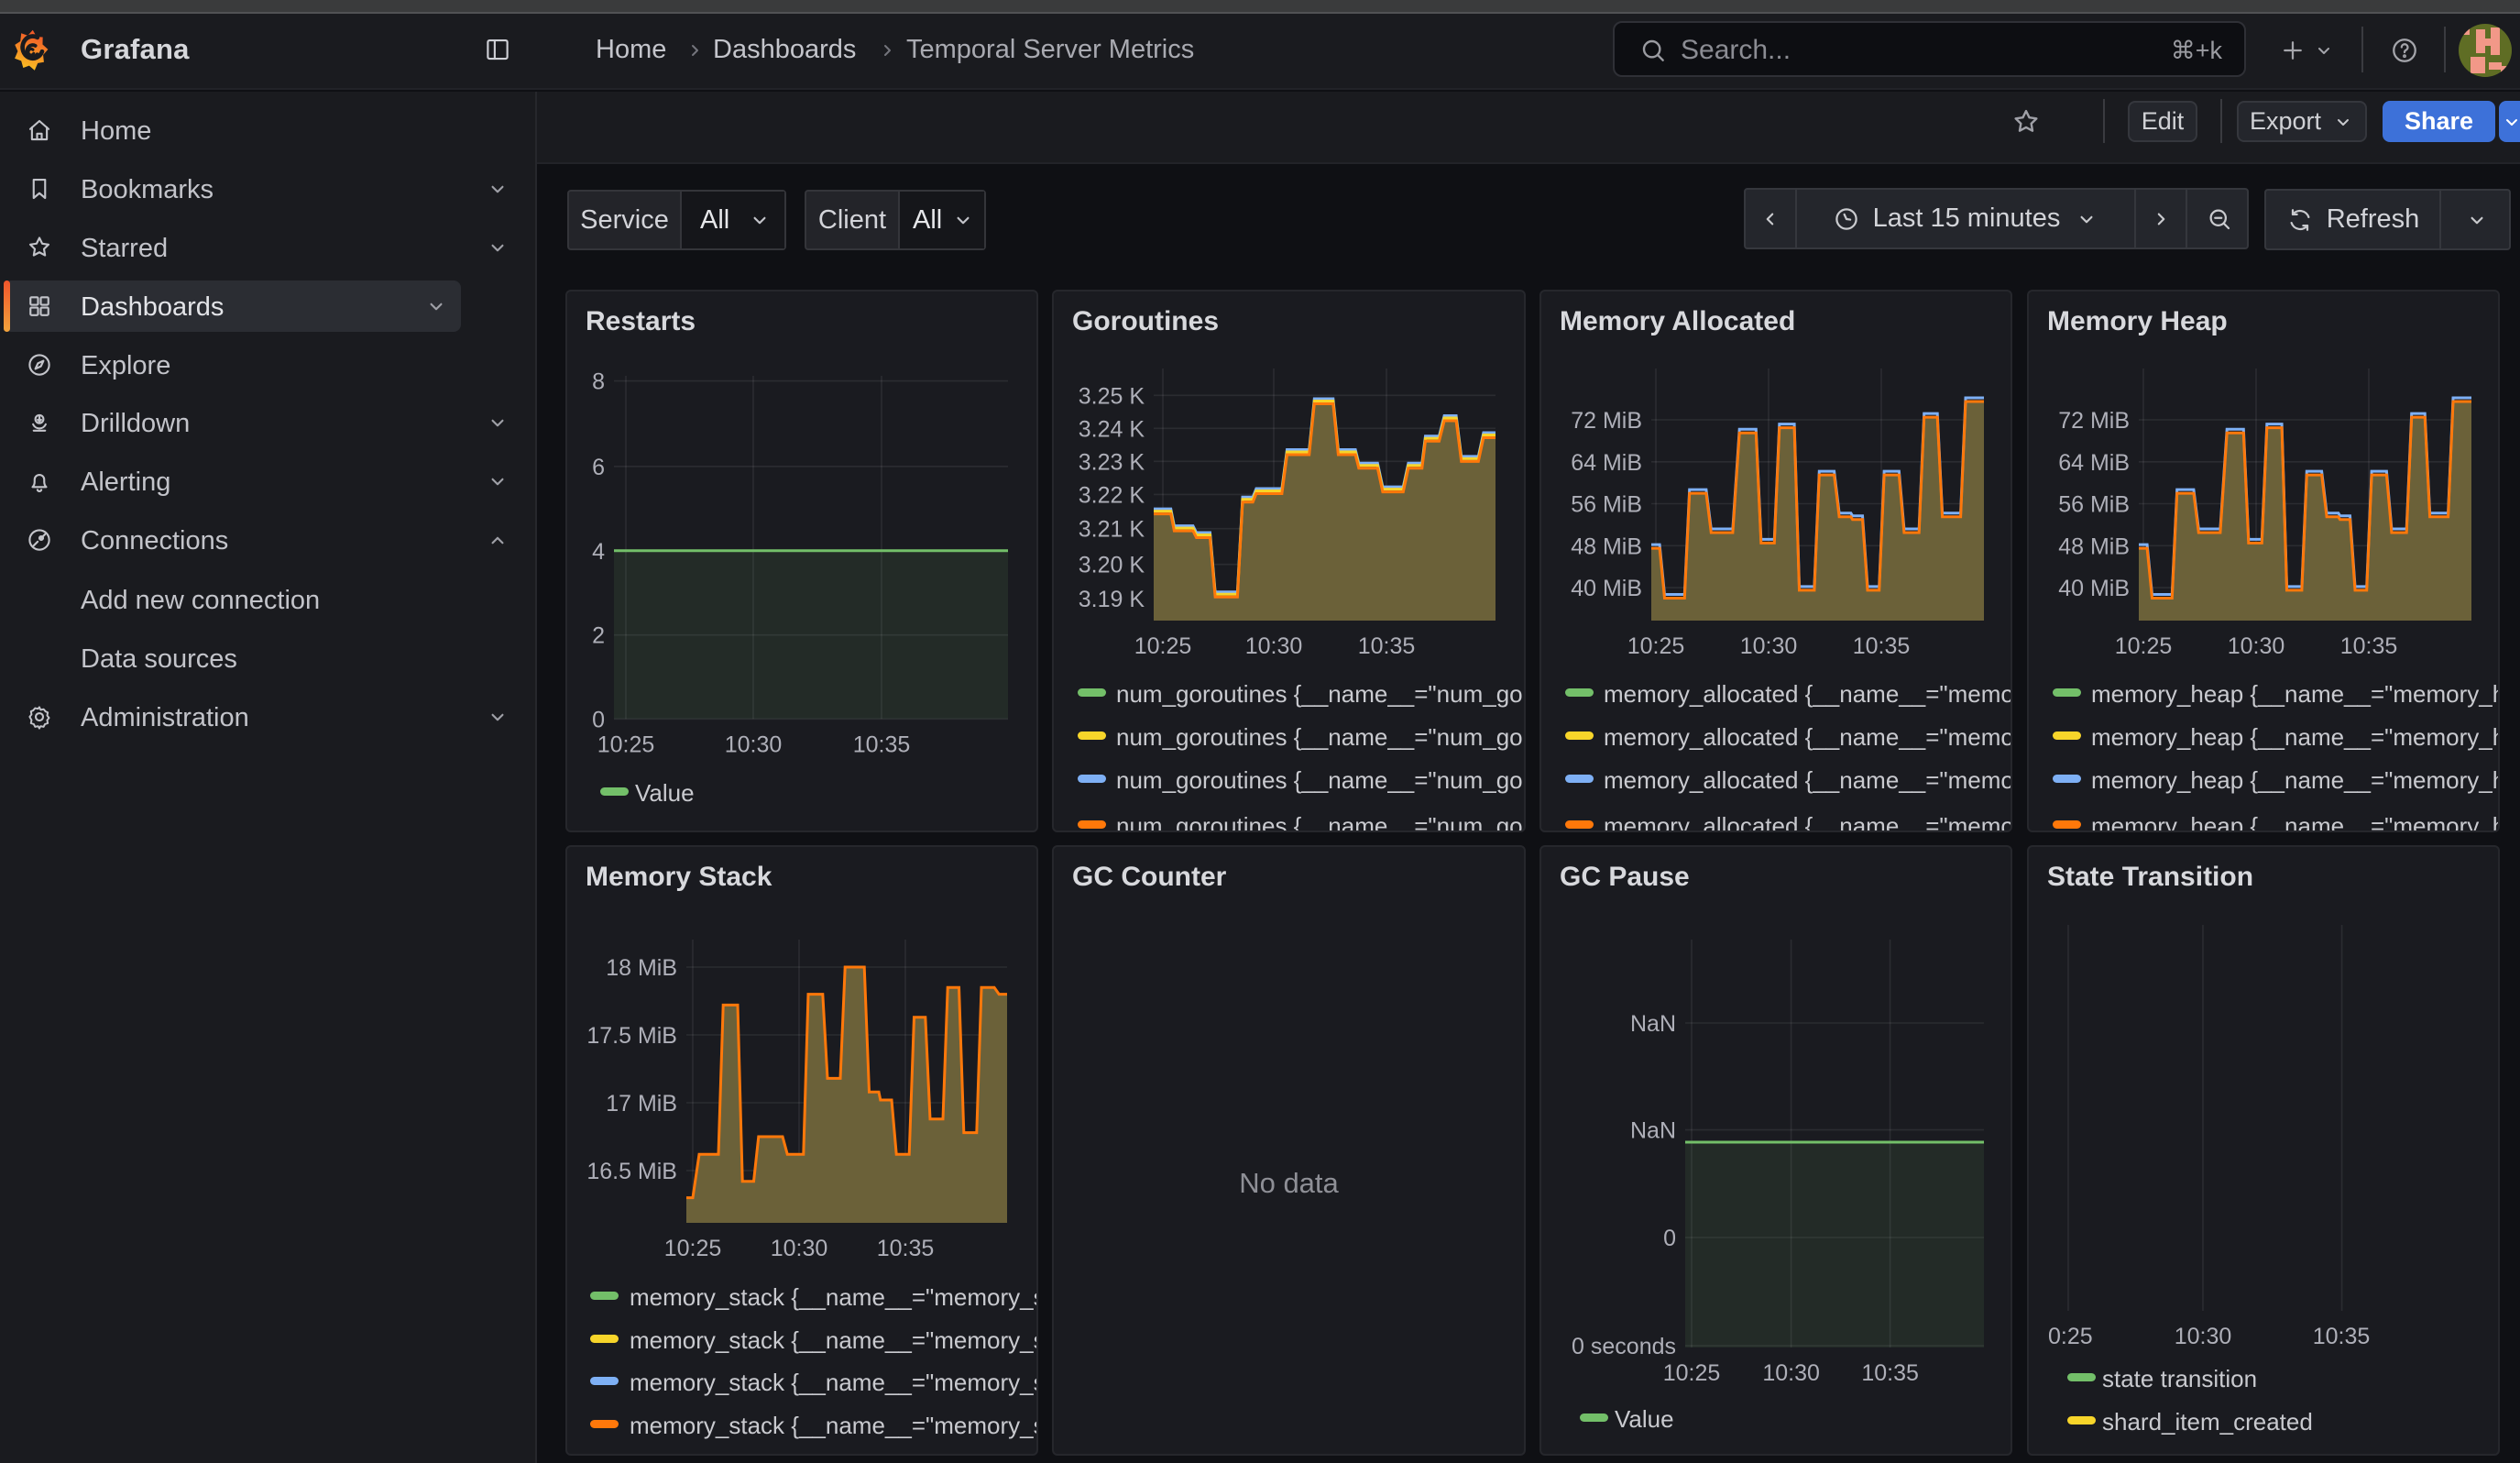 The image size is (2520, 1463). What do you see at coordinates (598, 552) in the screenshot?
I see `svg-text: 4` at bounding box center [598, 552].